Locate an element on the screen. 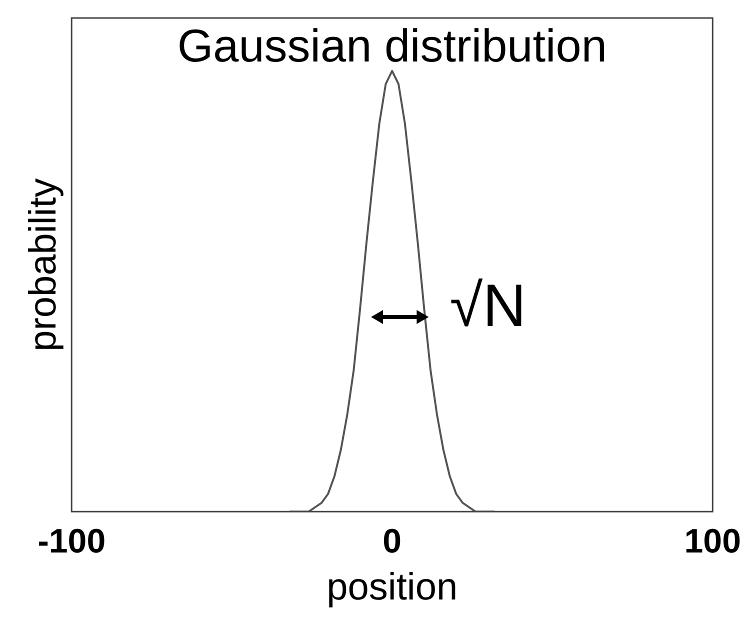 The height and width of the screenshot is (620, 752). x-axis-title: position is located at coordinates (392, 587).